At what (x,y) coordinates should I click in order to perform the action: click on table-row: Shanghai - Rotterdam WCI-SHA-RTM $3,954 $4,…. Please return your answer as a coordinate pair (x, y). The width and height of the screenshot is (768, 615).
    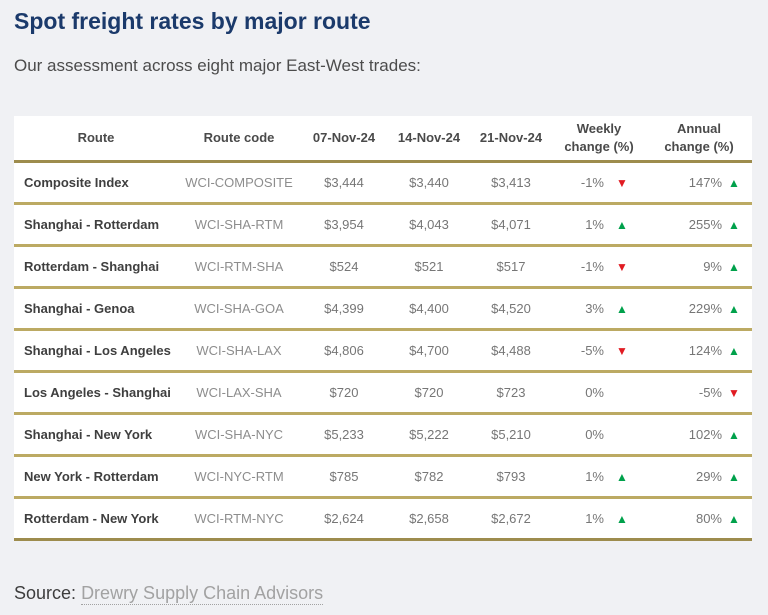
    Looking at the image, I should click on (383, 223).